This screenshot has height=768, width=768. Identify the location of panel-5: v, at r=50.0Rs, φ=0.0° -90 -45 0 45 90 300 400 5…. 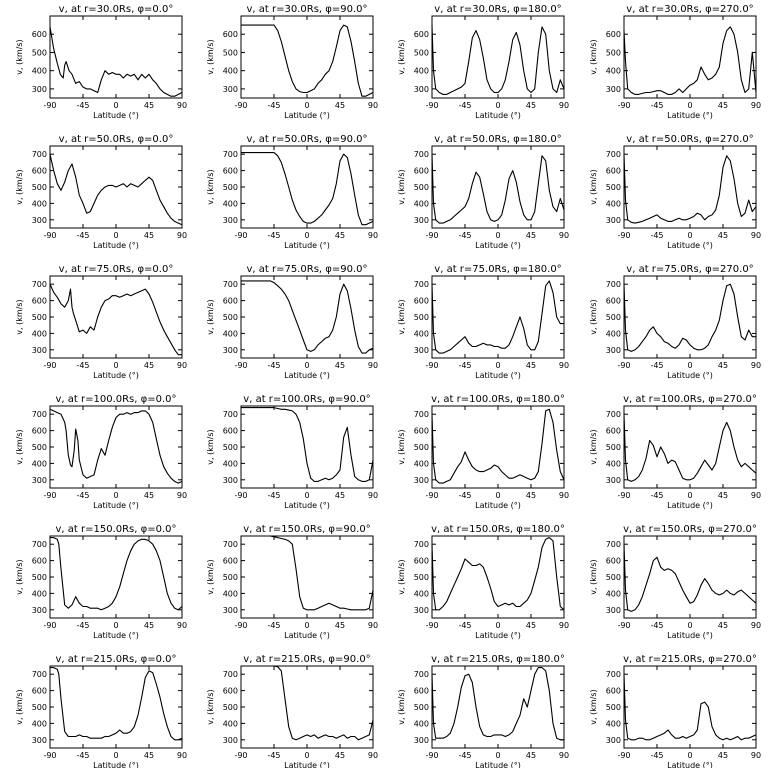
(101, 192).